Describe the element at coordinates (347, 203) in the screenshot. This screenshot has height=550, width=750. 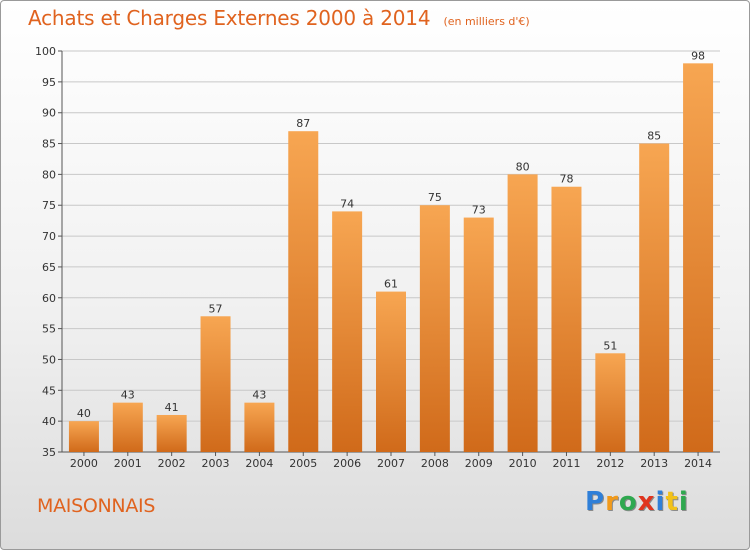
I see `bar-value-label: 74` at that location.